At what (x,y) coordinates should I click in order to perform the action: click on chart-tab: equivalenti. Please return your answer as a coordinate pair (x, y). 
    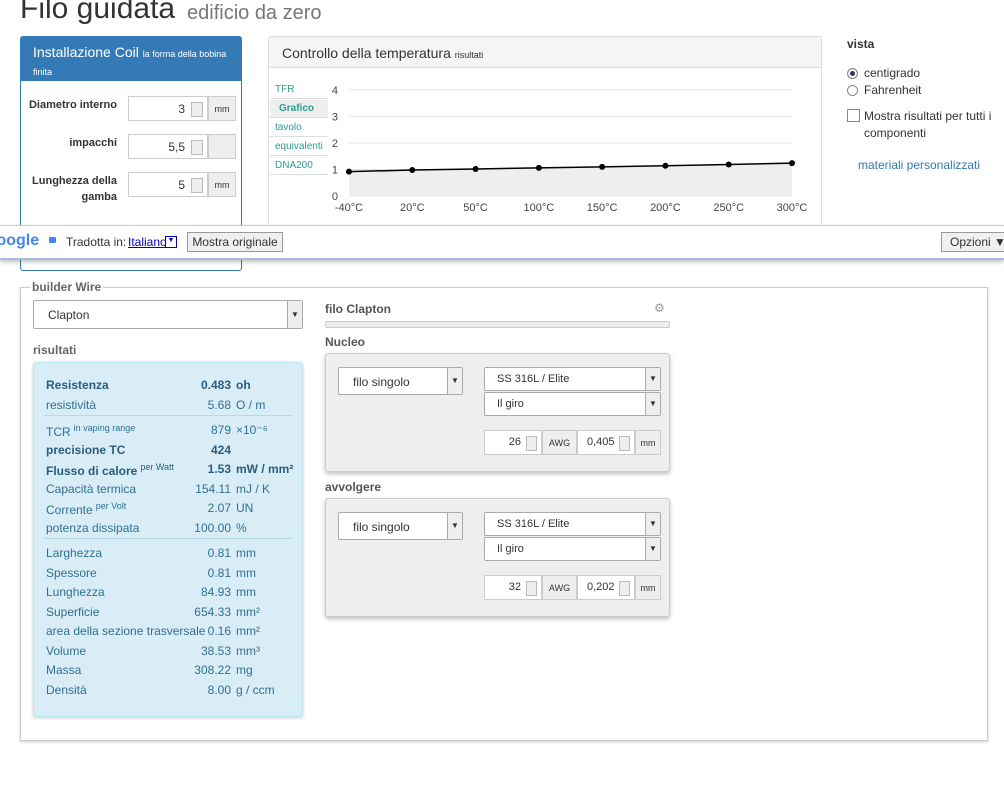
    Looking at the image, I should click on (299, 147).